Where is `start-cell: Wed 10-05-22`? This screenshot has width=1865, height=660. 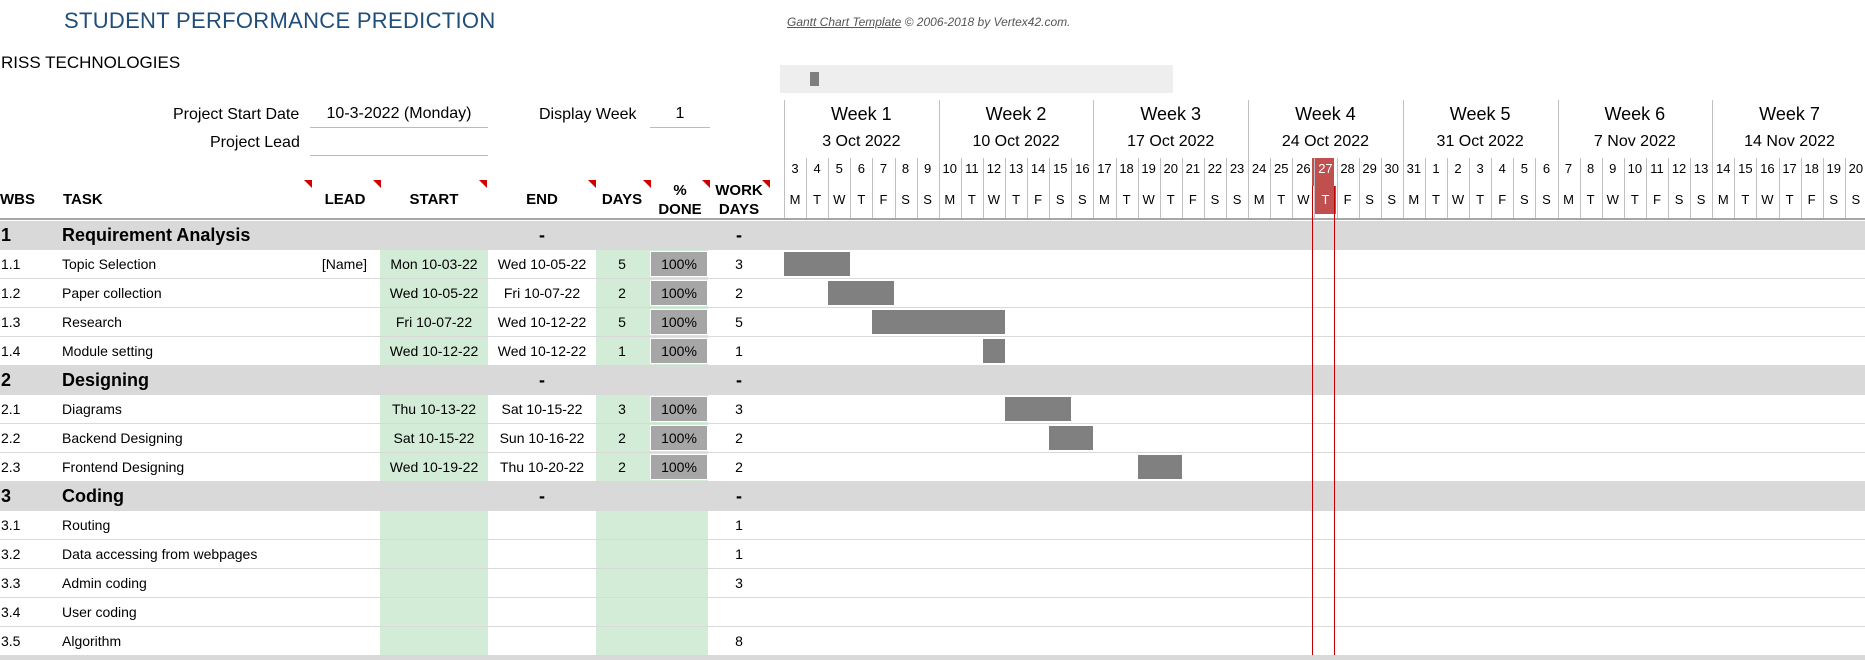
start-cell: Wed 10-05-22 is located at coordinates (434, 293).